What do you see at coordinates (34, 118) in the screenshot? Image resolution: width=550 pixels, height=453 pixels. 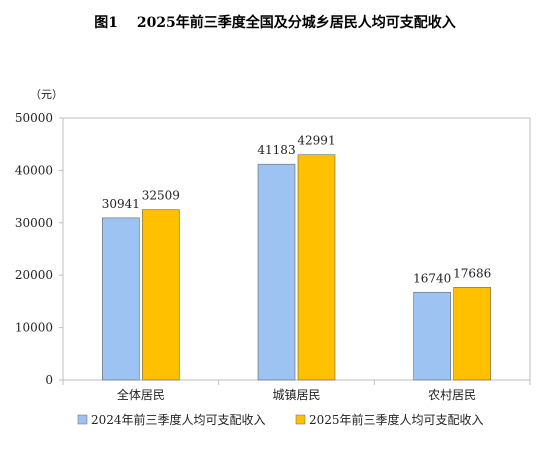 I see `y-tick-label: 50000` at bounding box center [34, 118].